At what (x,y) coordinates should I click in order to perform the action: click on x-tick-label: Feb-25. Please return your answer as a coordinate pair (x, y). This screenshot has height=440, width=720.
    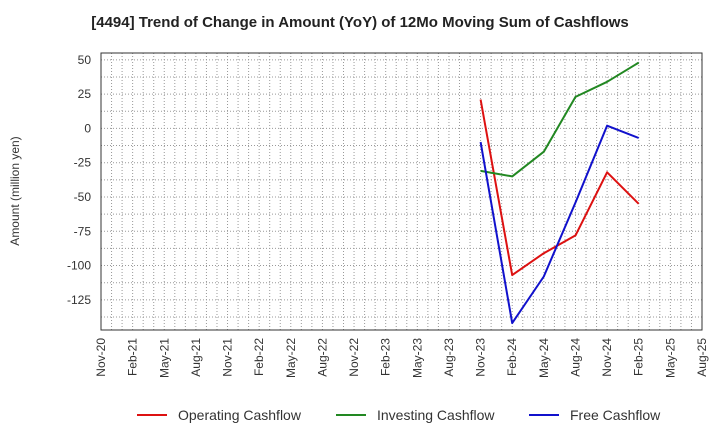
    Looking at the image, I should click on (639, 357).